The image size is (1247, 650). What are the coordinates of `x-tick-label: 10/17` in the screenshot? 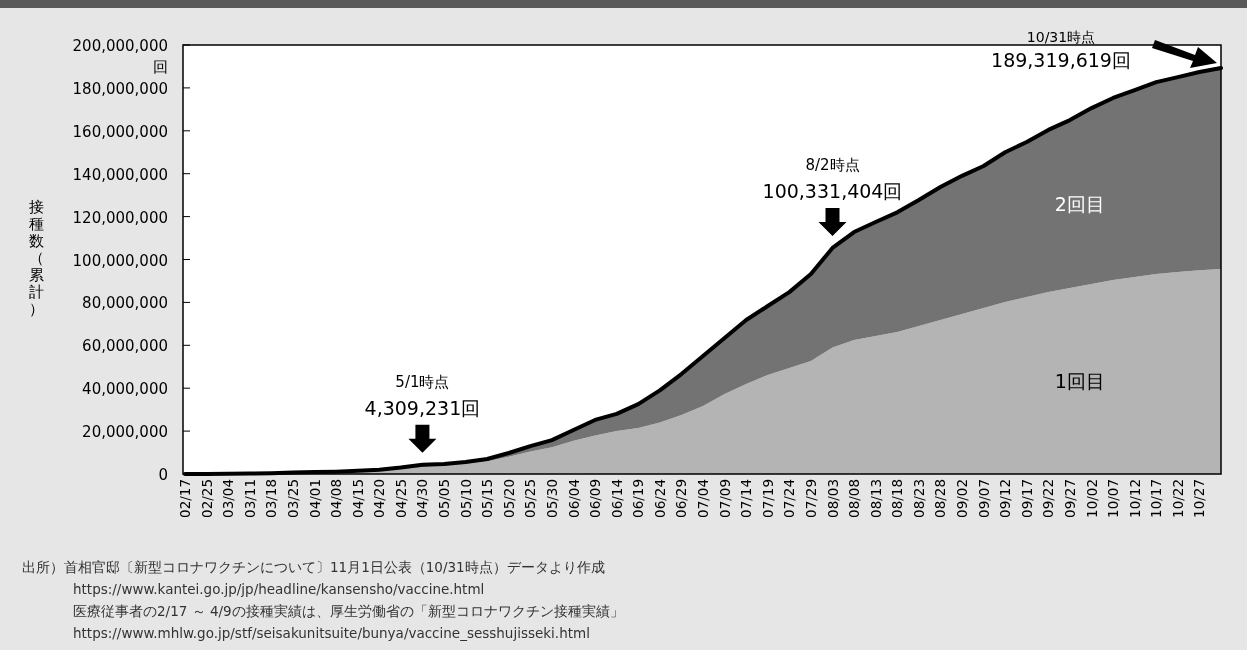 It's located at (1156, 498).